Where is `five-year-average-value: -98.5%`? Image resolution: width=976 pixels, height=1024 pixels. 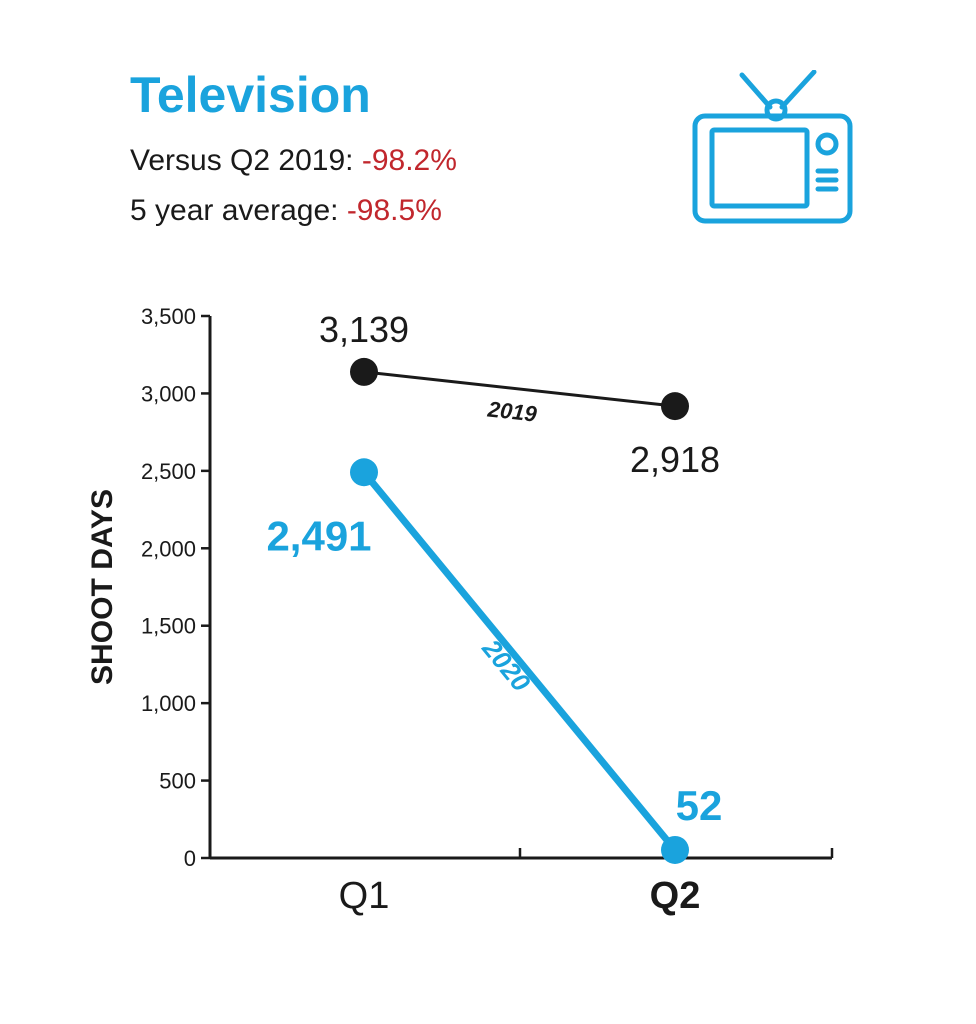
five-year-average-value: -98.5% is located at coordinates (394, 210).